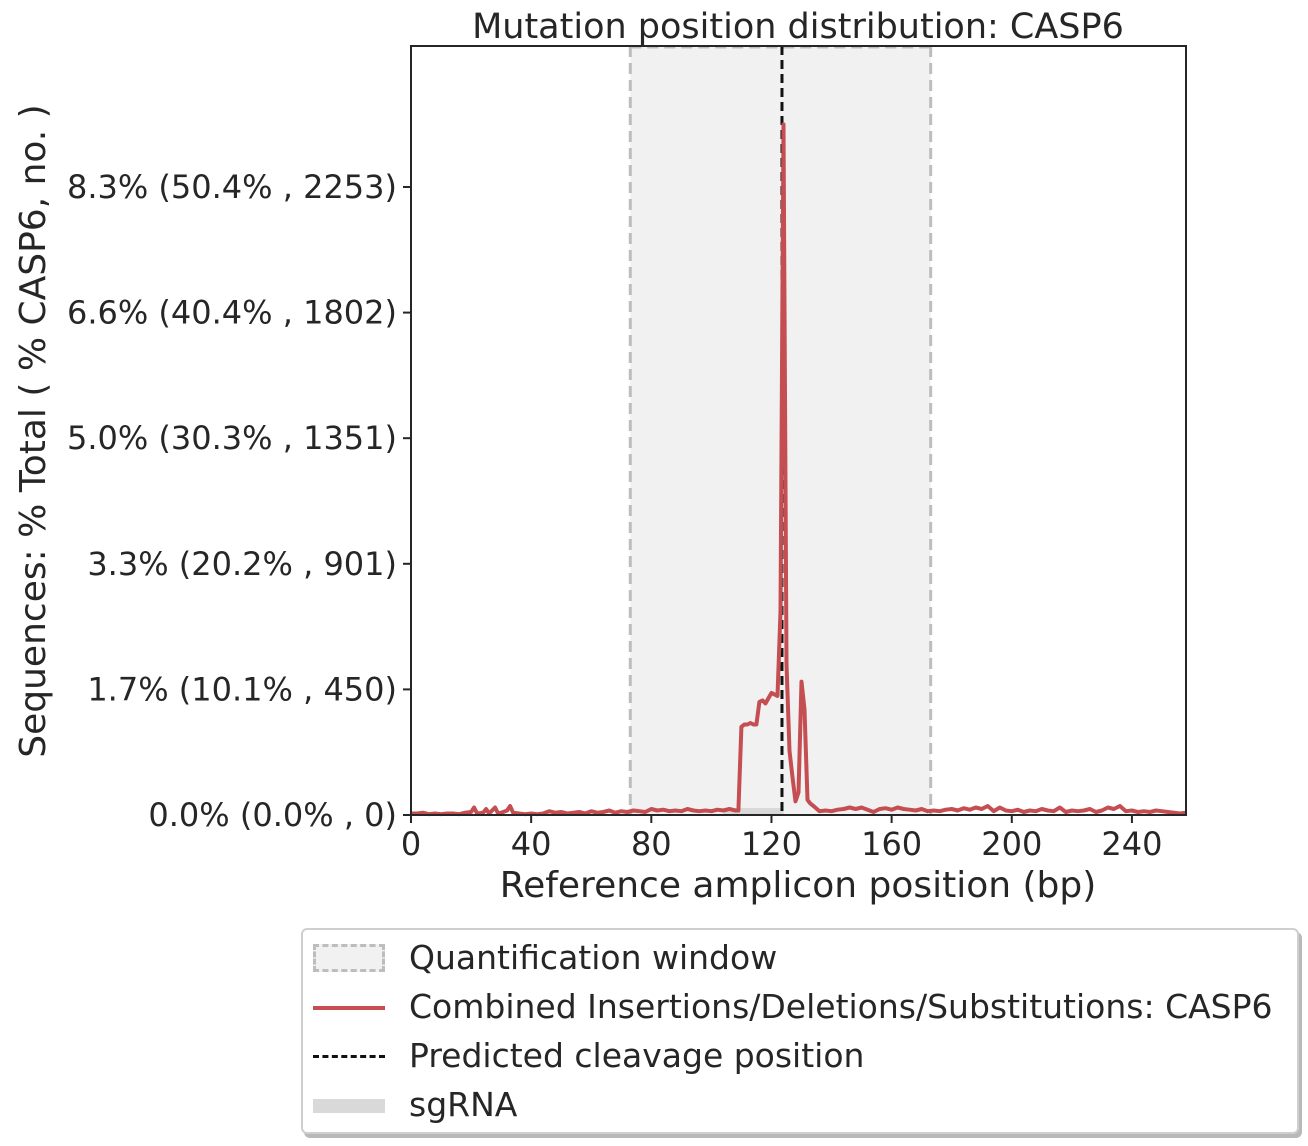 This screenshot has height=1146, width=1308. I want to click on x-tick-label: 0, so click(411, 844).